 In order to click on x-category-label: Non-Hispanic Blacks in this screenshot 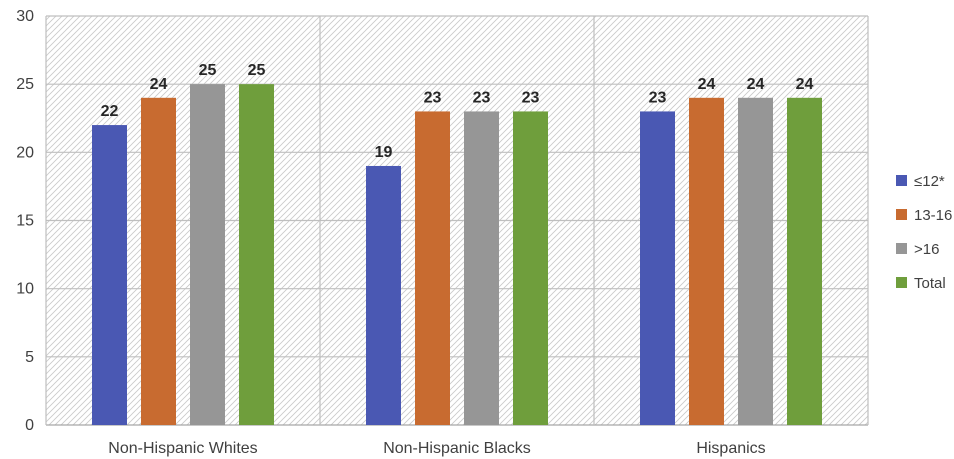, I will do `click(457, 448)`.